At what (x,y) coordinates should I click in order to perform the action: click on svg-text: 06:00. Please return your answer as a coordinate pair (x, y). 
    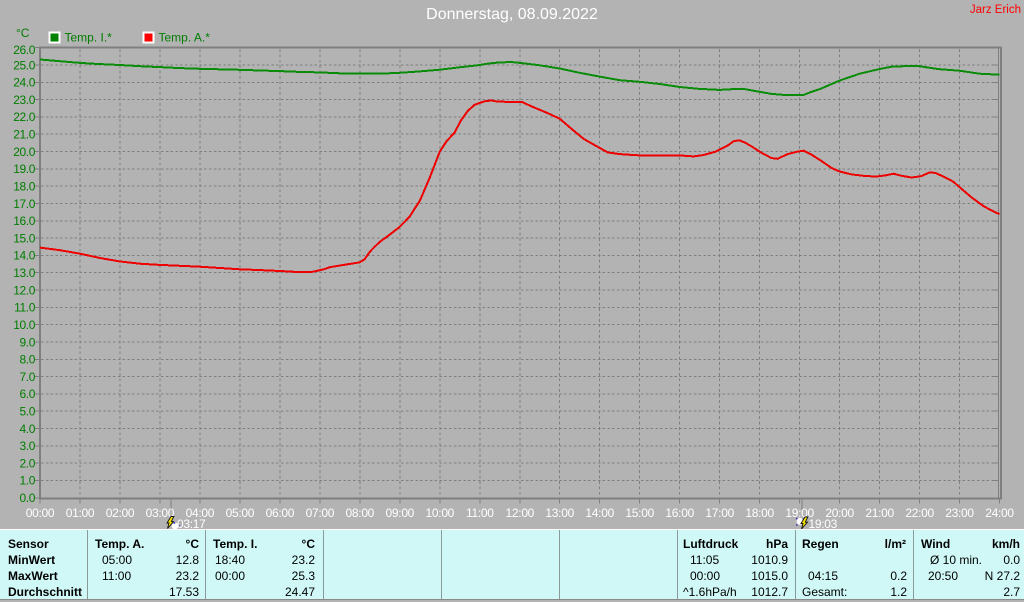
    Looking at the image, I should click on (280, 513).